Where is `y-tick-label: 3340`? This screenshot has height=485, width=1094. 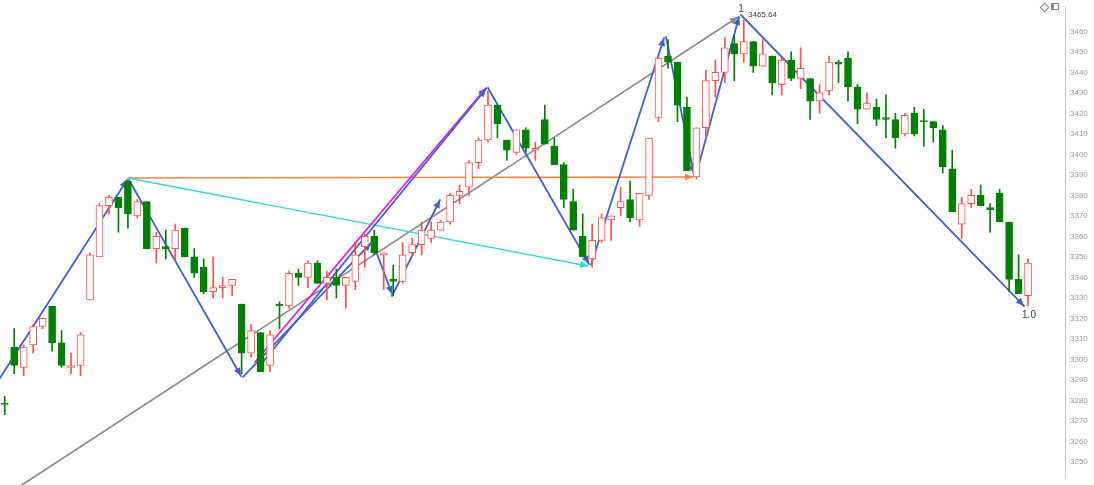 y-tick-label: 3340 is located at coordinates (1079, 277).